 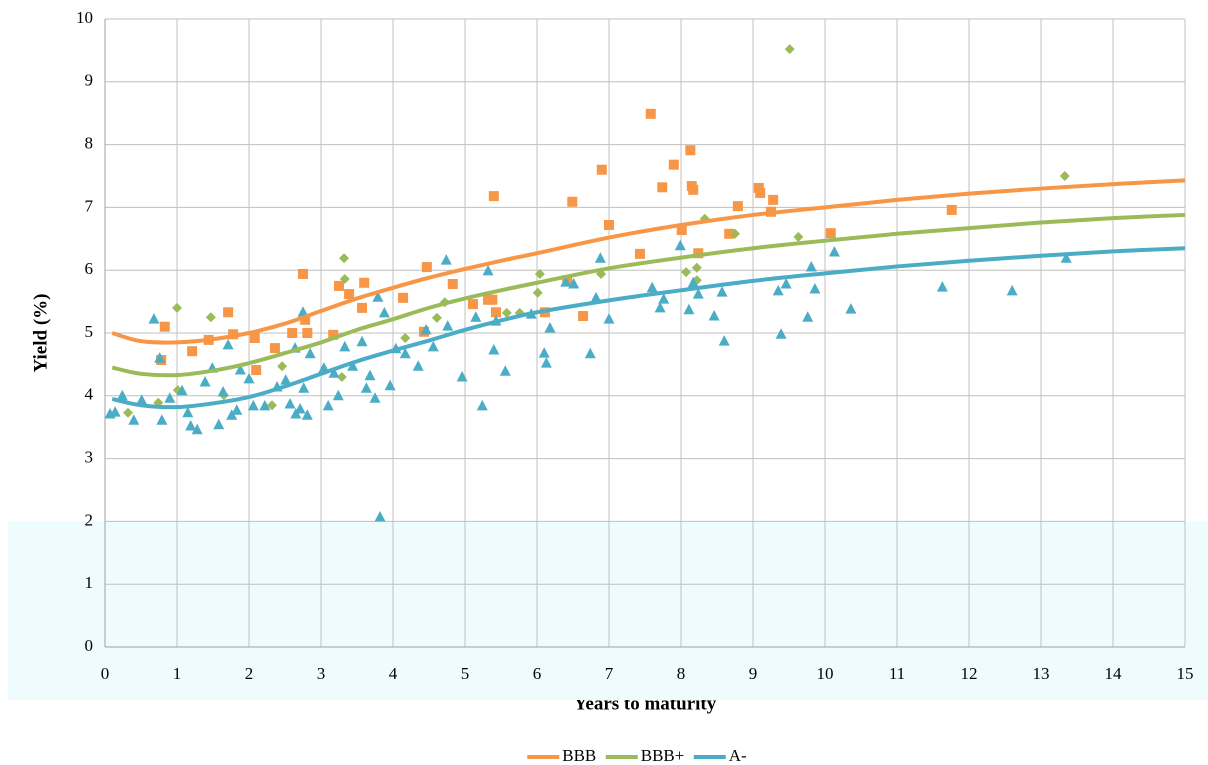 What do you see at coordinates (89, 80) in the screenshot?
I see `y-tick-label: 9` at bounding box center [89, 80].